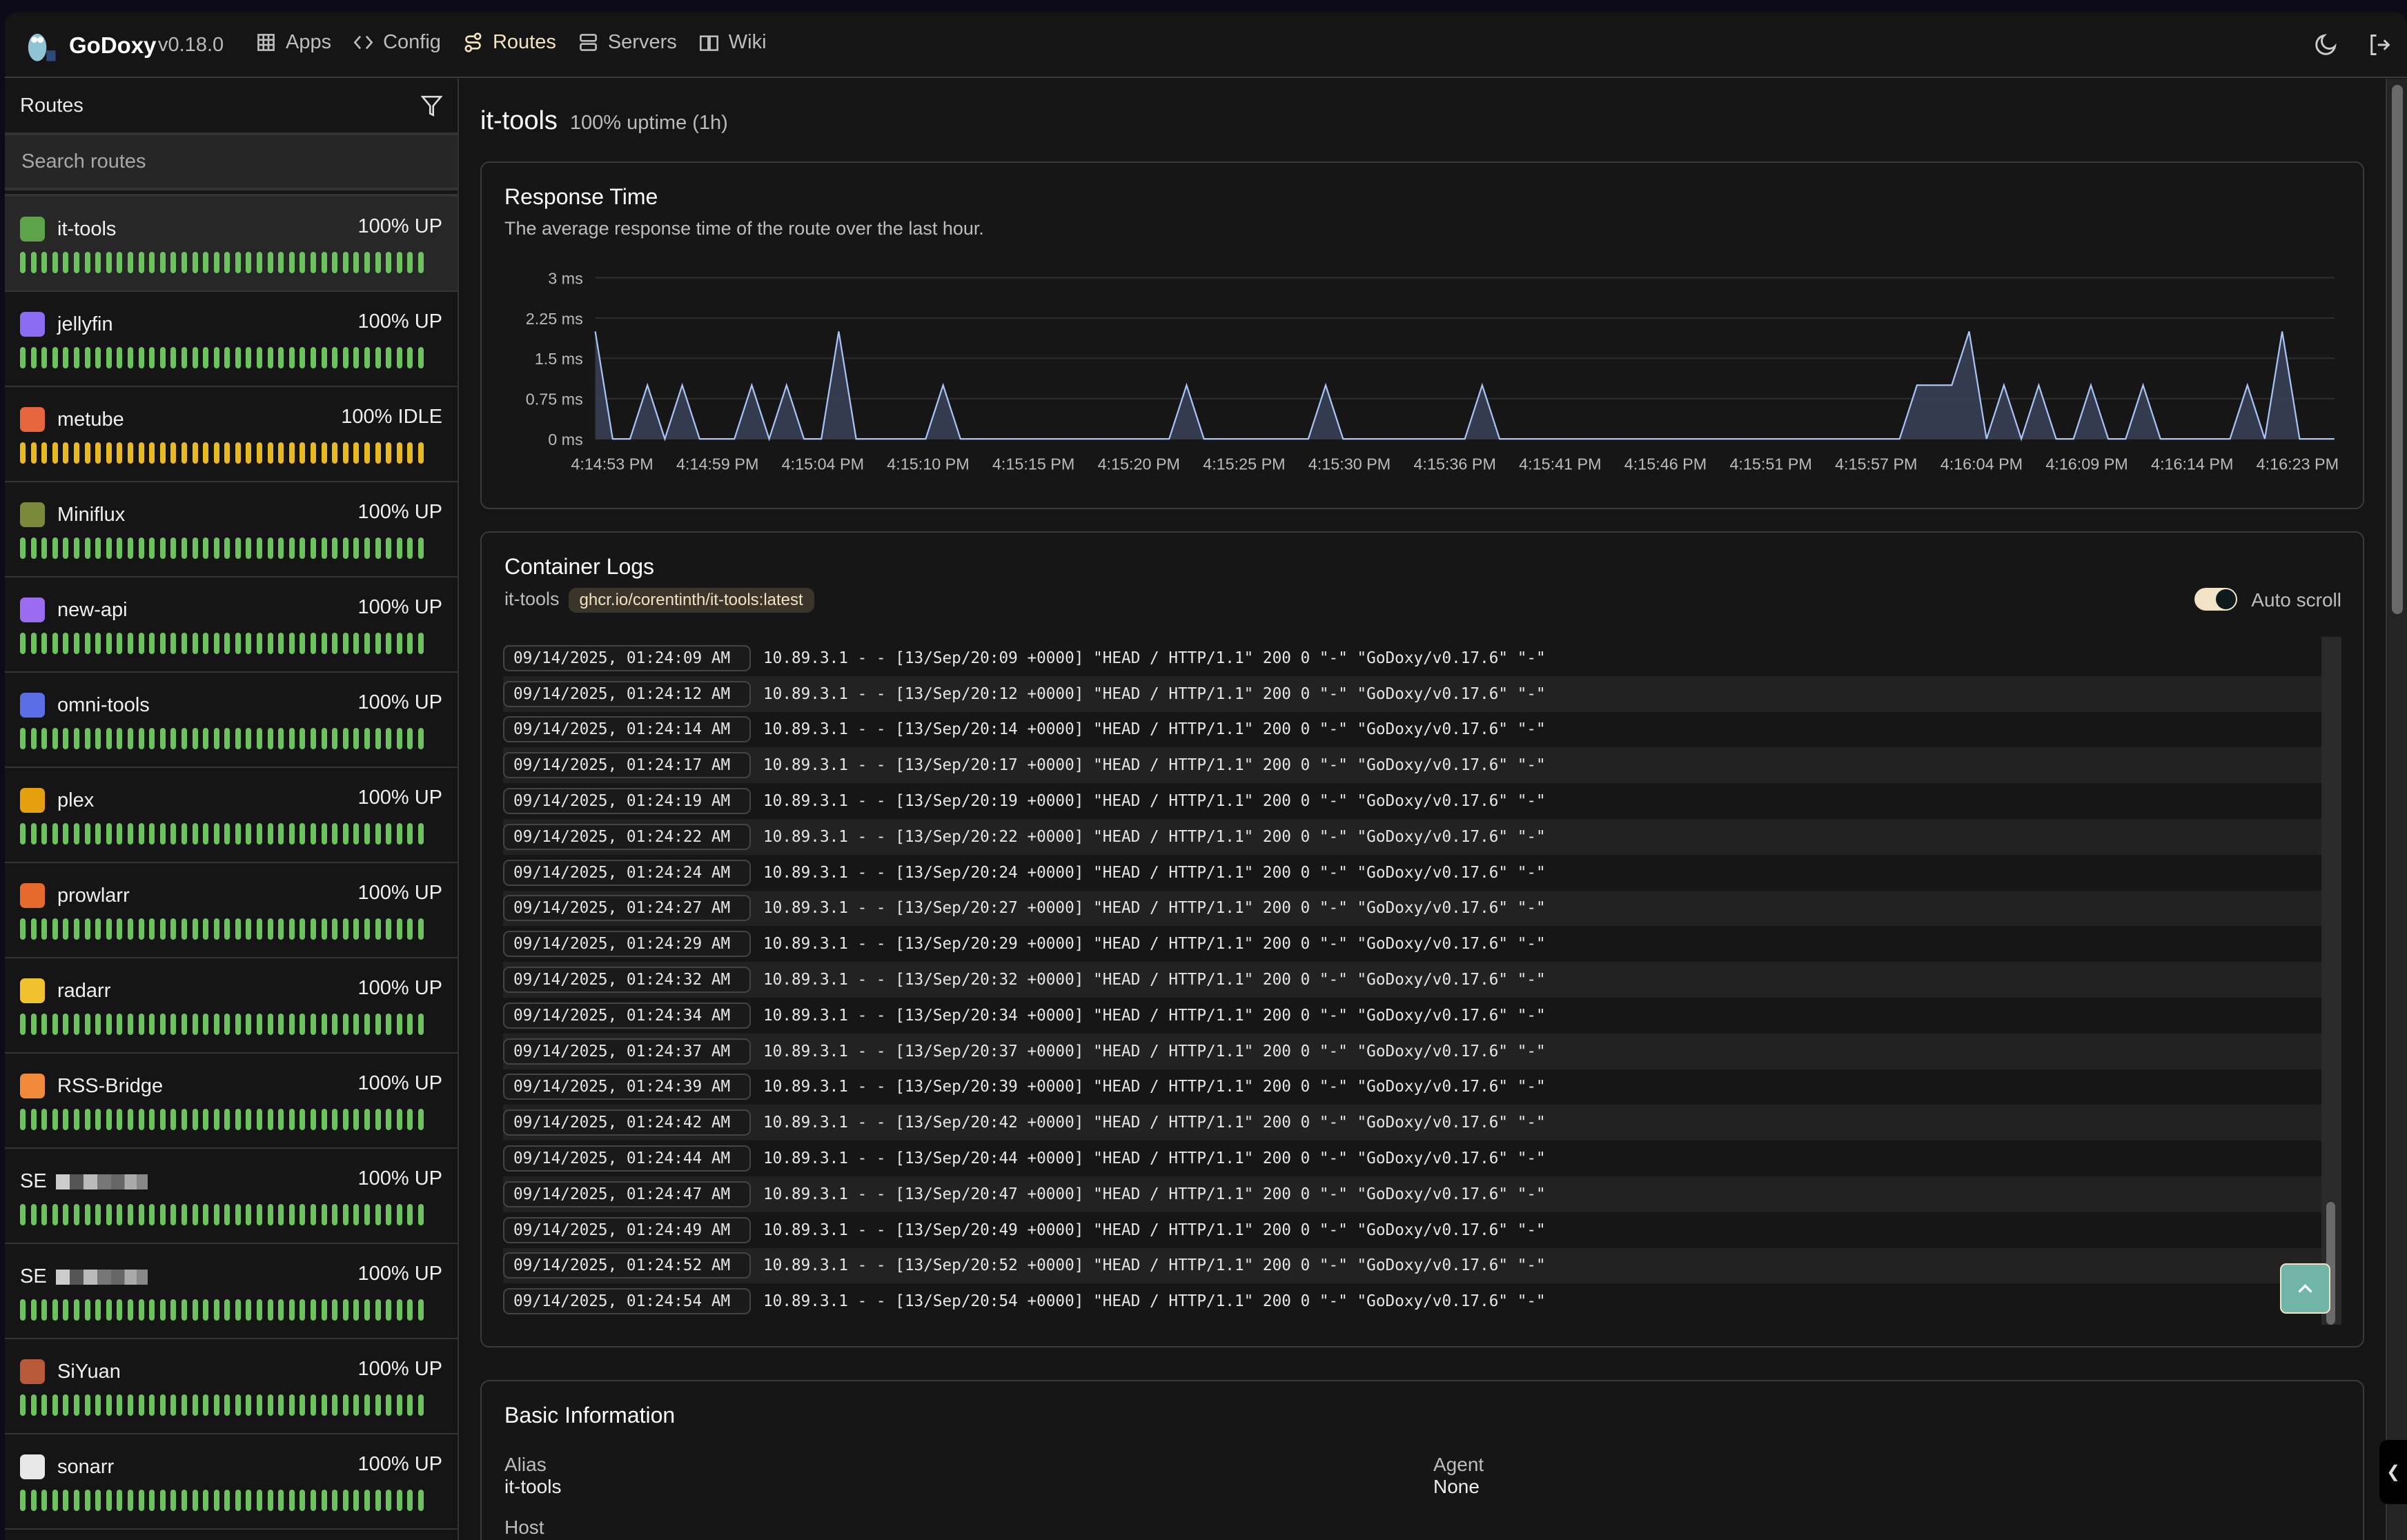  I want to click on nav-apps: Apps, so click(293, 42).